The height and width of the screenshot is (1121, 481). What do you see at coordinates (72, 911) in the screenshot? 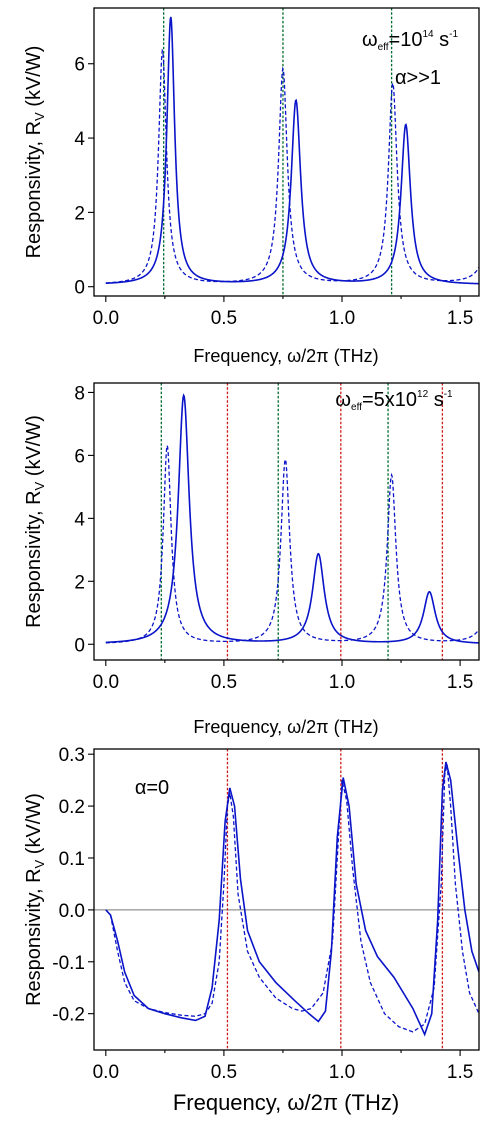
I see `y-tick-label: 0.0` at bounding box center [72, 911].